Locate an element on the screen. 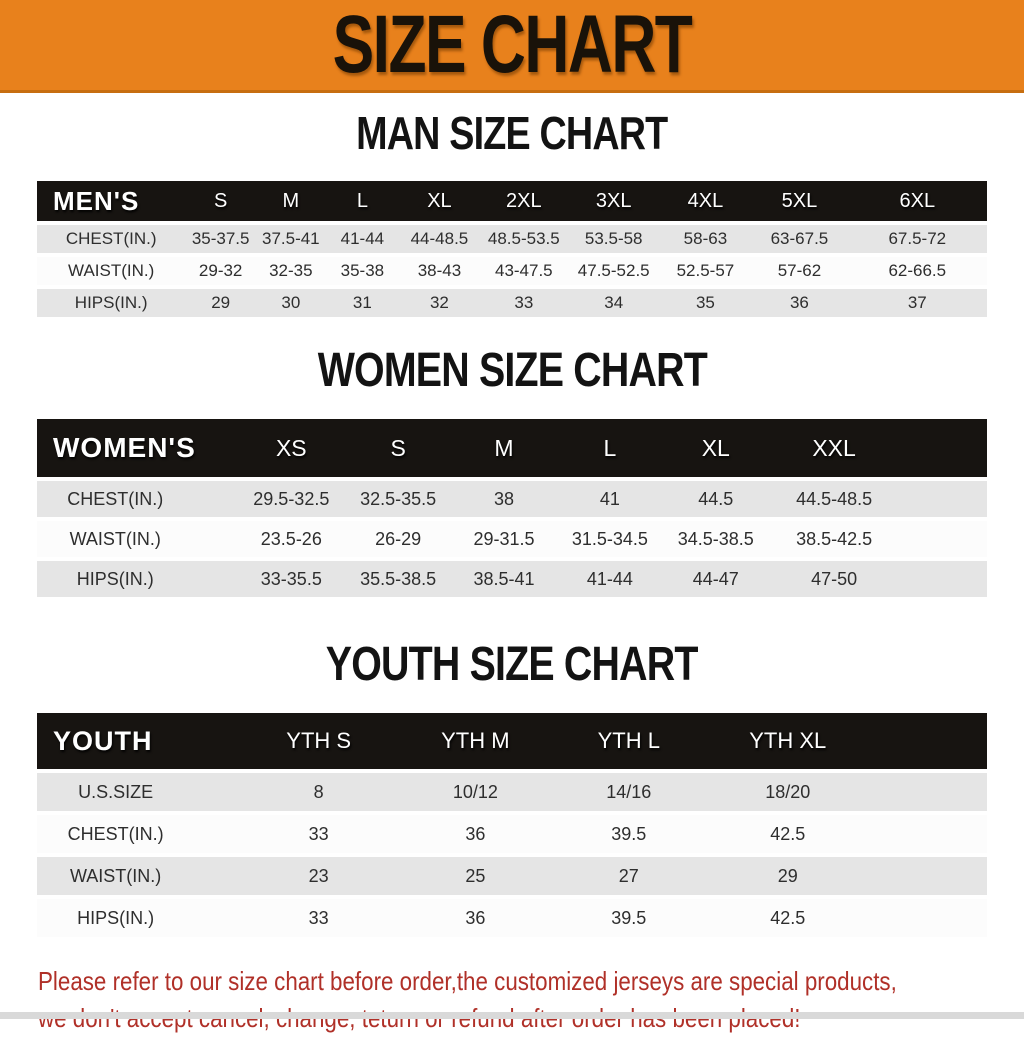 The image size is (1024, 1037). men-cell-value: 52.5-57 is located at coordinates (705, 271).